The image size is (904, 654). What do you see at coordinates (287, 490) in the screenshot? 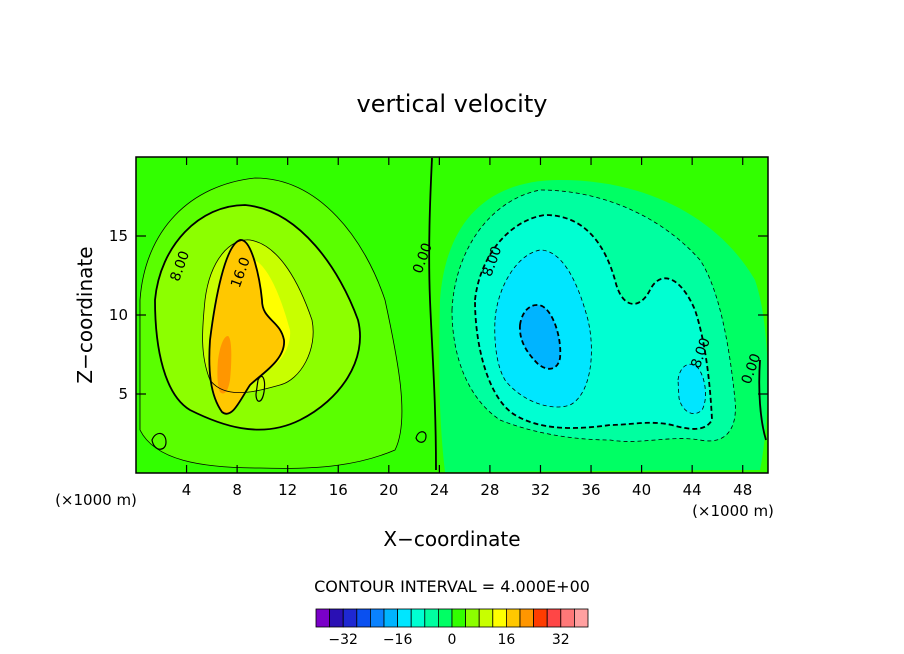
I see `x-tick-label: 12` at bounding box center [287, 490].